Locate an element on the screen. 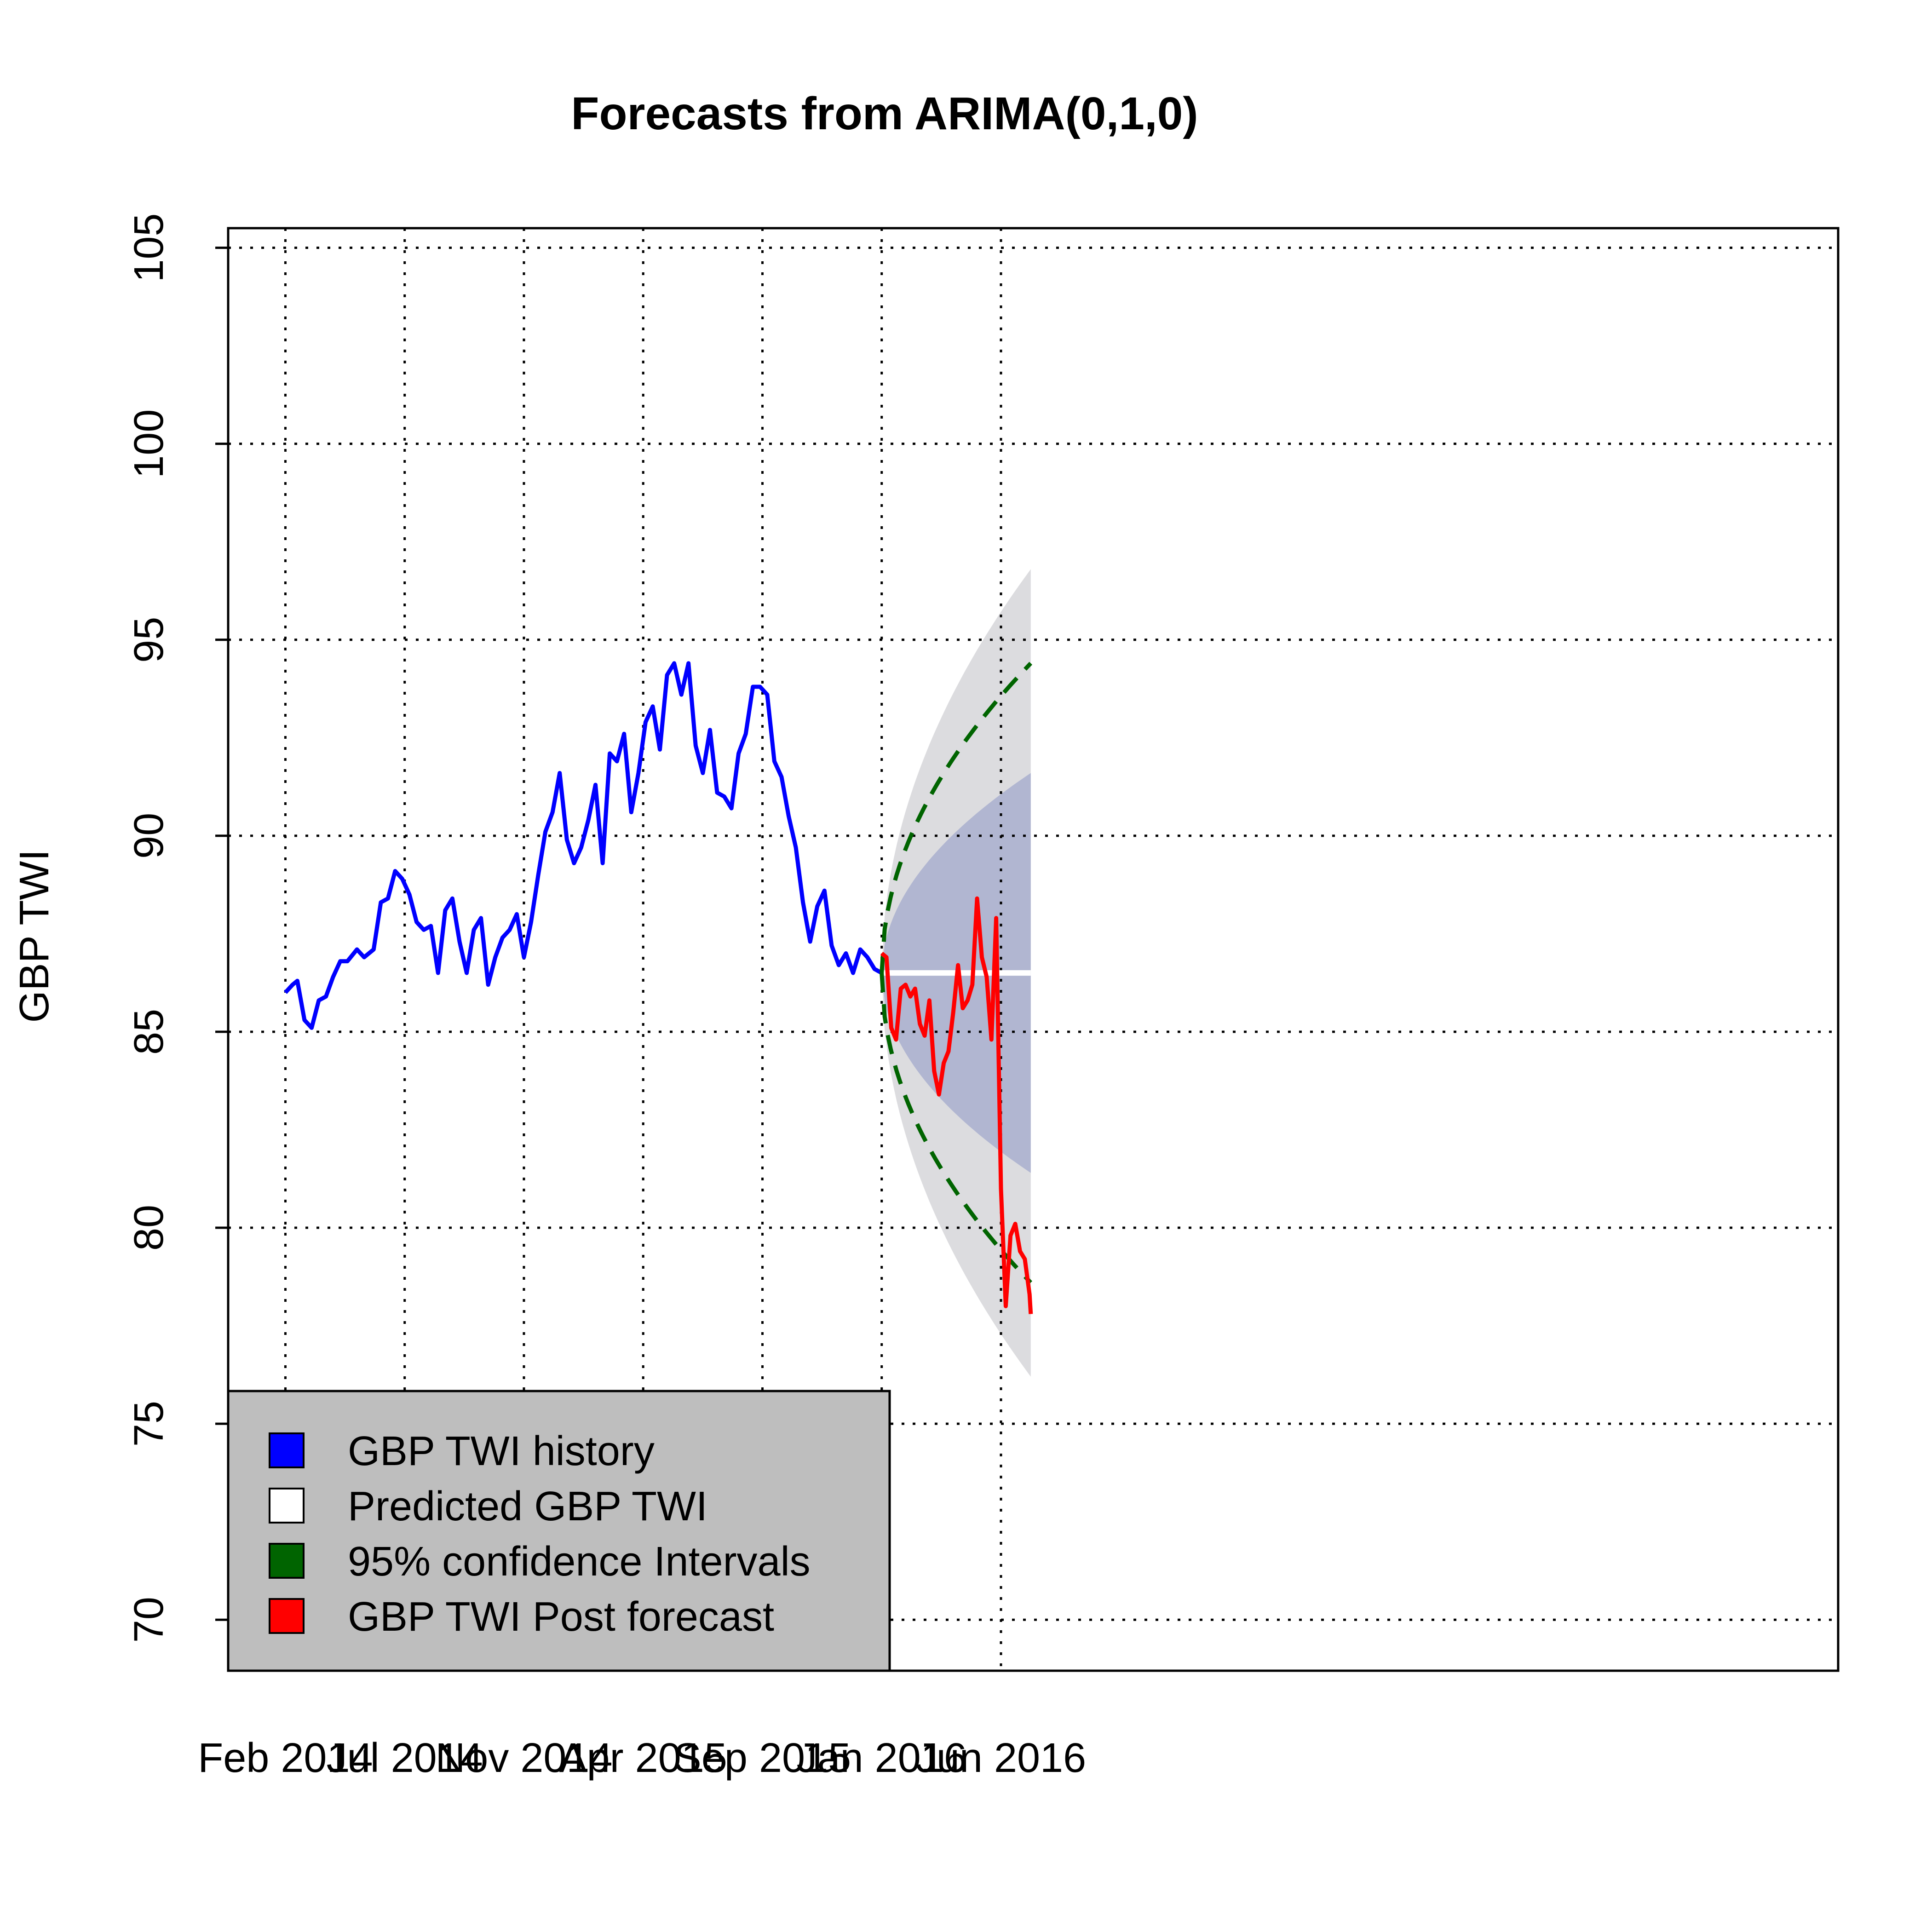 The height and width of the screenshot is (1932, 1932). x-tick-label: Apr 2015 is located at coordinates (643, 1758).